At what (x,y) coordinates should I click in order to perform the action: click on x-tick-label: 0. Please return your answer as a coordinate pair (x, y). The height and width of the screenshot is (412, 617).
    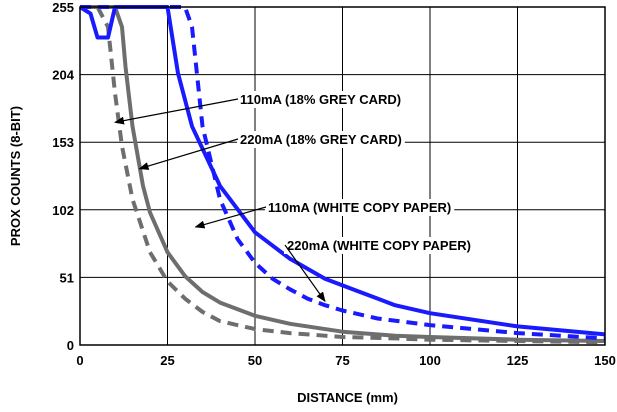
    Looking at the image, I should click on (79, 360).